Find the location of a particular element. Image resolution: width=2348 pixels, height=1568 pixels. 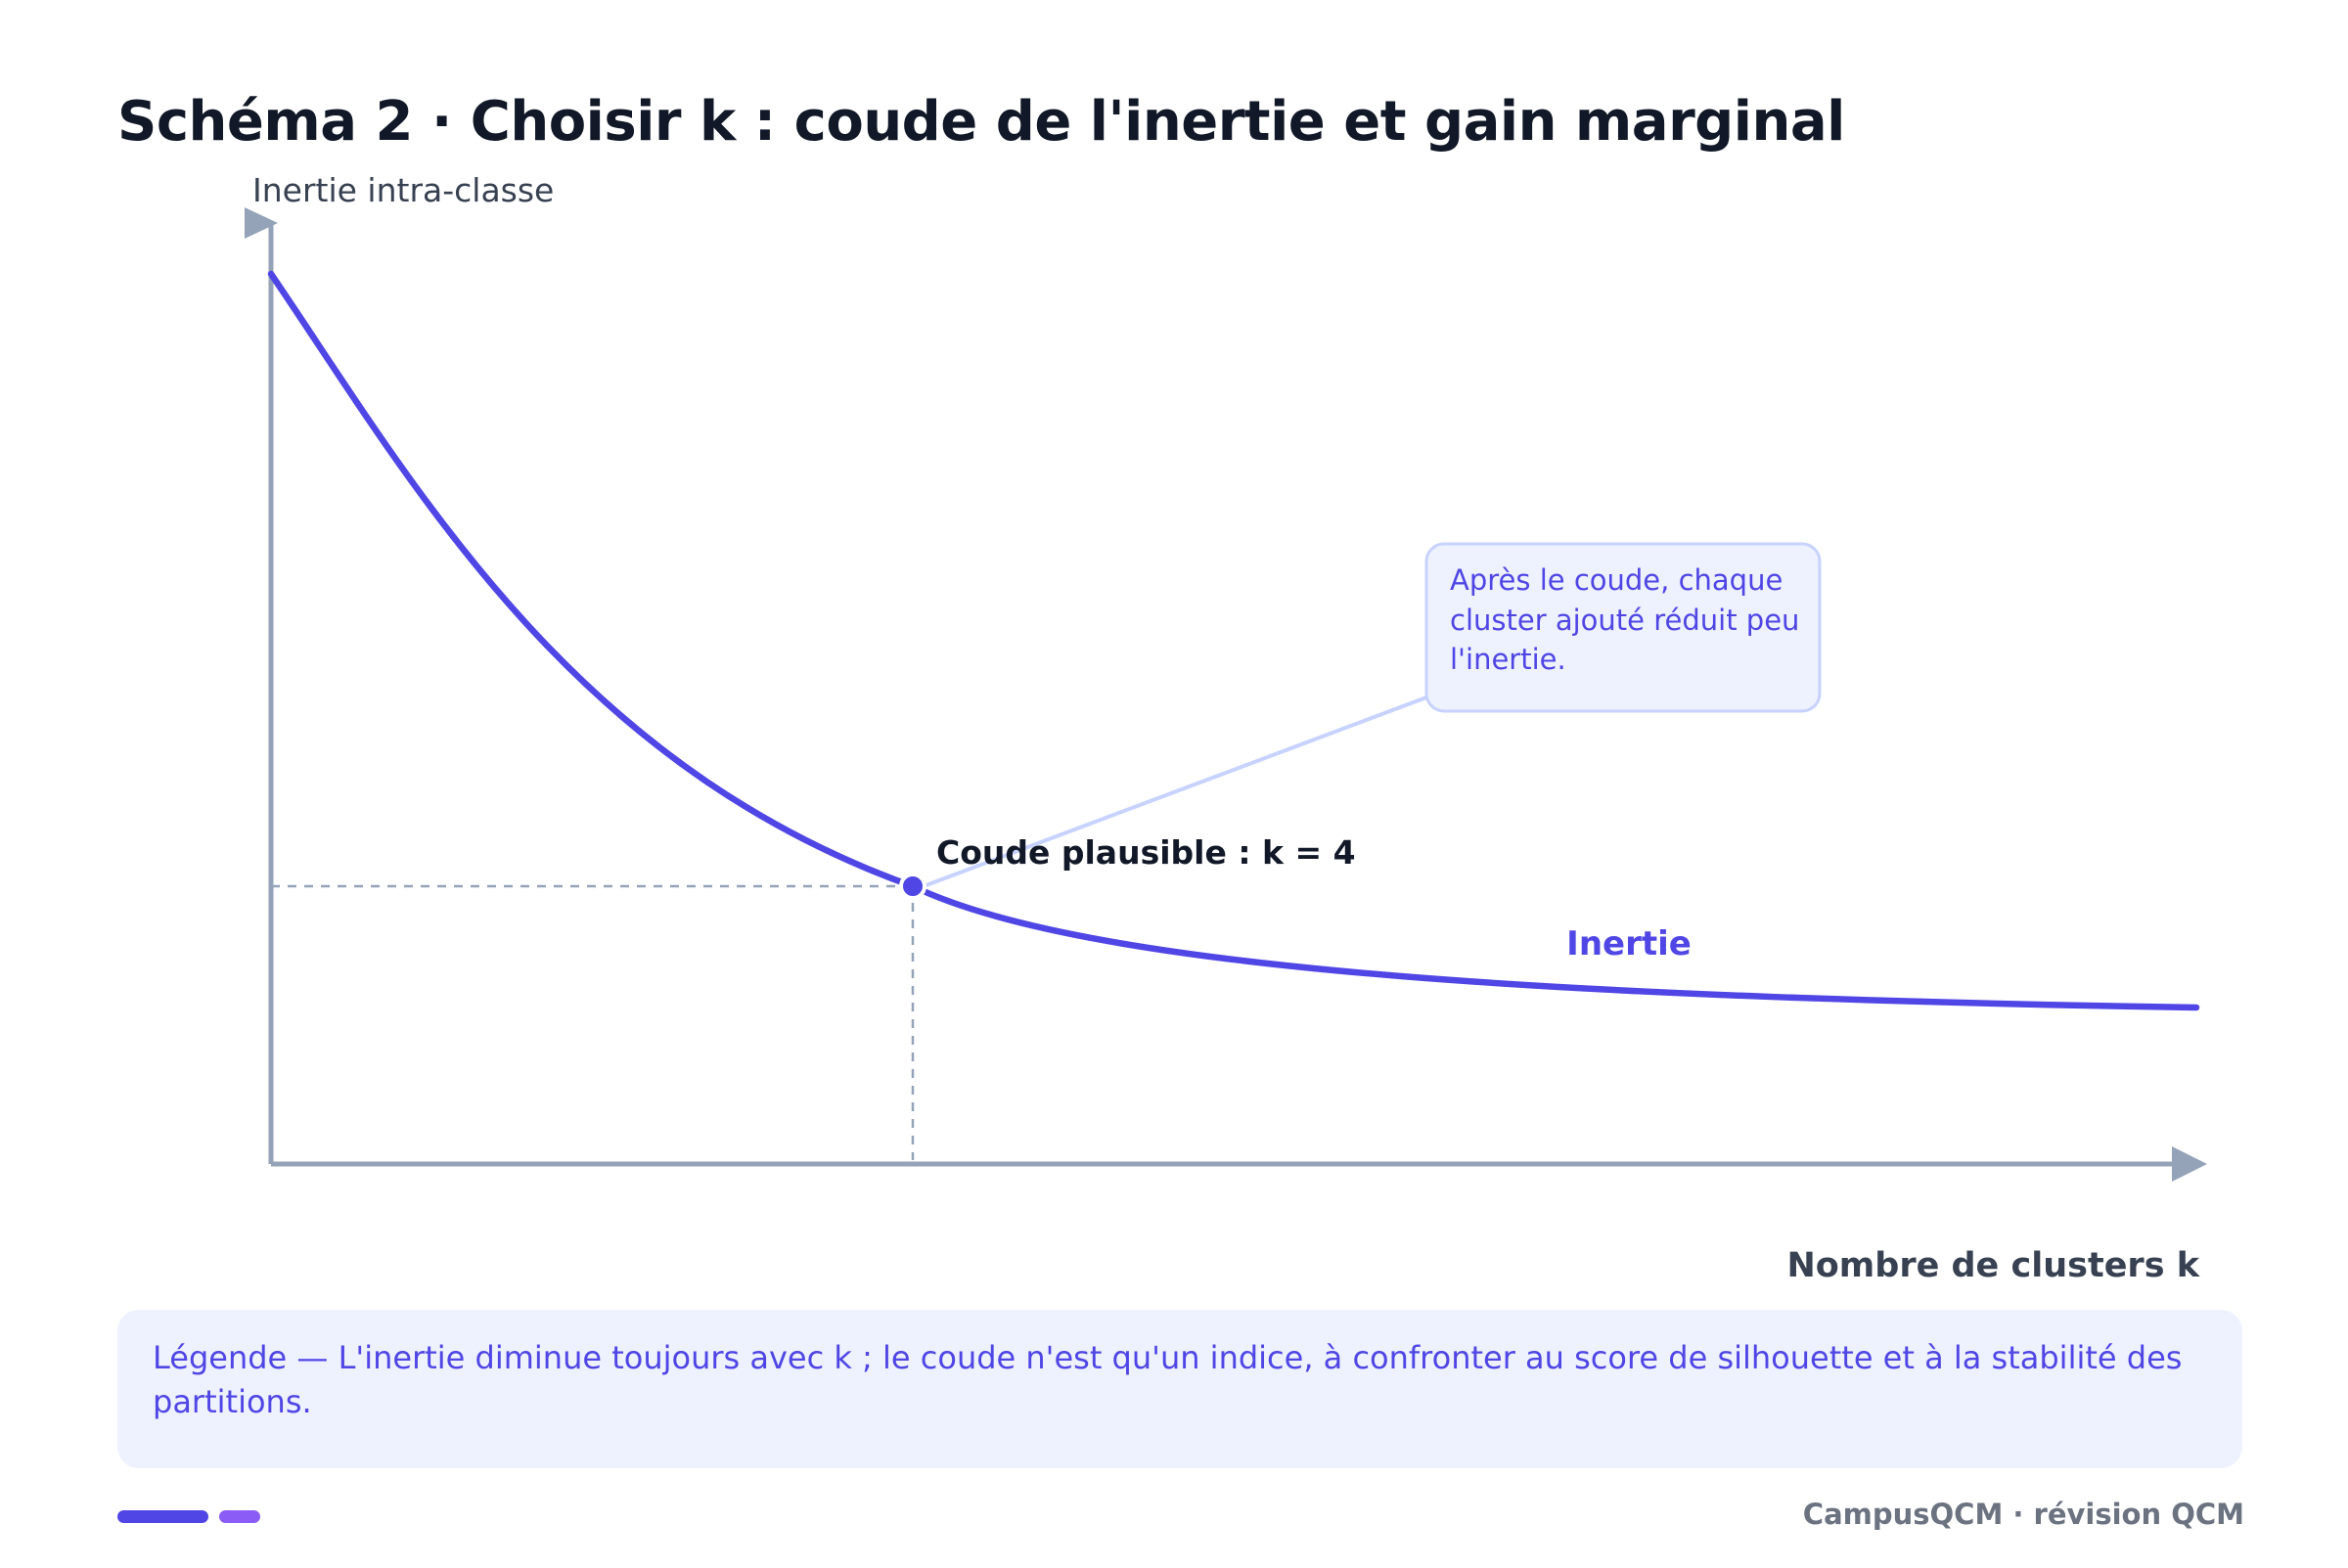

elbow-point is located at coordinates (912, 886).